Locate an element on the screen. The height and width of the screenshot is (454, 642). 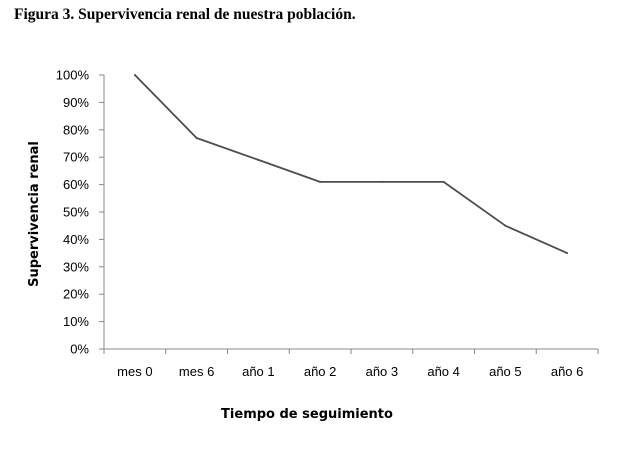
x-tick-label: año 3 is located at coordinates (382, 371).